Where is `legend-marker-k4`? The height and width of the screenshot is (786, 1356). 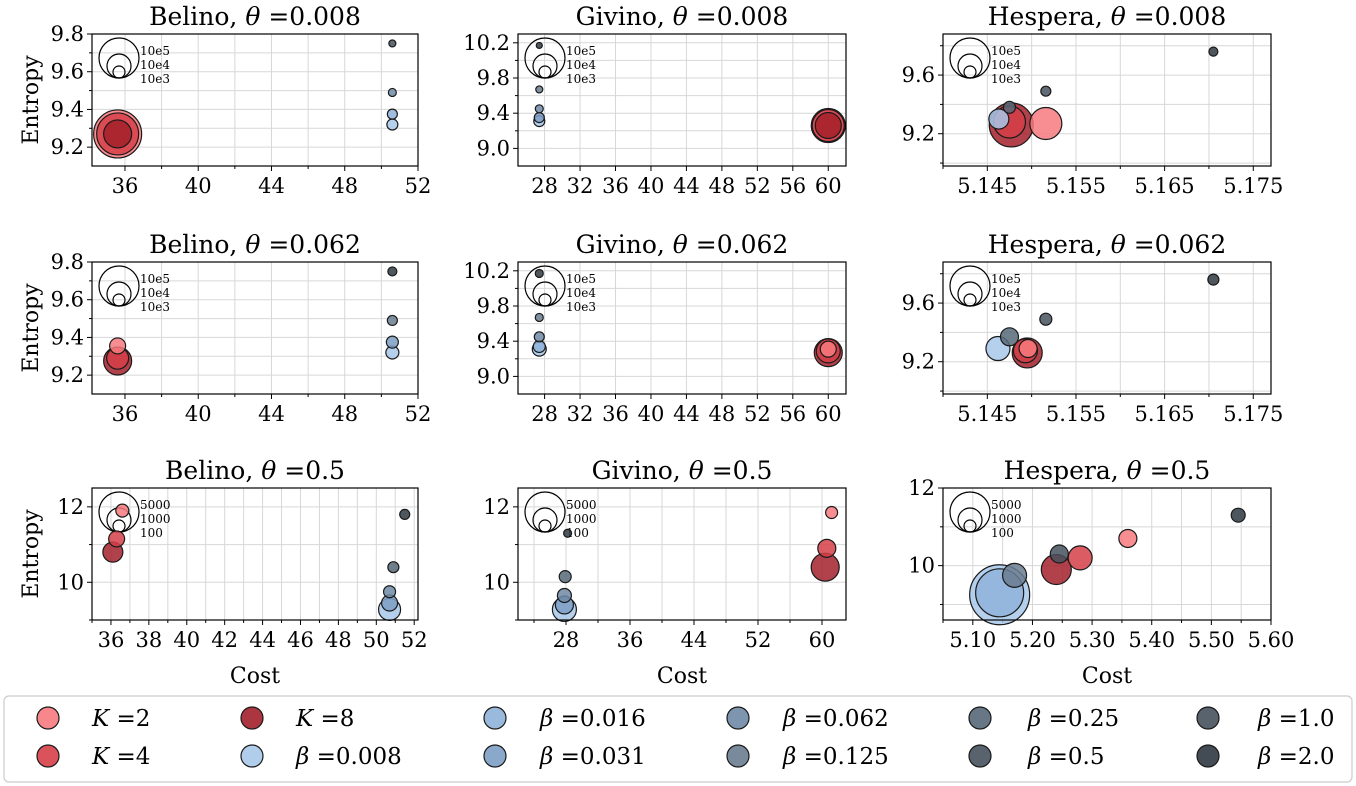
legend-marker-k4 is located at coordinates (48, 756).